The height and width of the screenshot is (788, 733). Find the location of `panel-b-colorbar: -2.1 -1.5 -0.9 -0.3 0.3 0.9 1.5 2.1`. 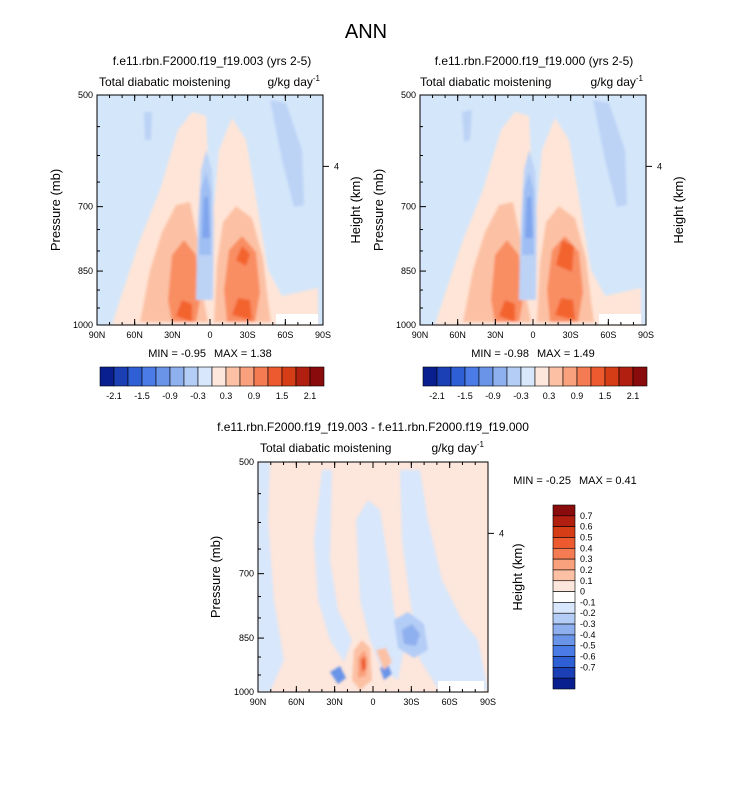

panel-b-colorbar: -2.1 -1.5 -0.9 -0.3 0.3 0.9 1.5 2.1 is located at coordinates (535, 383).